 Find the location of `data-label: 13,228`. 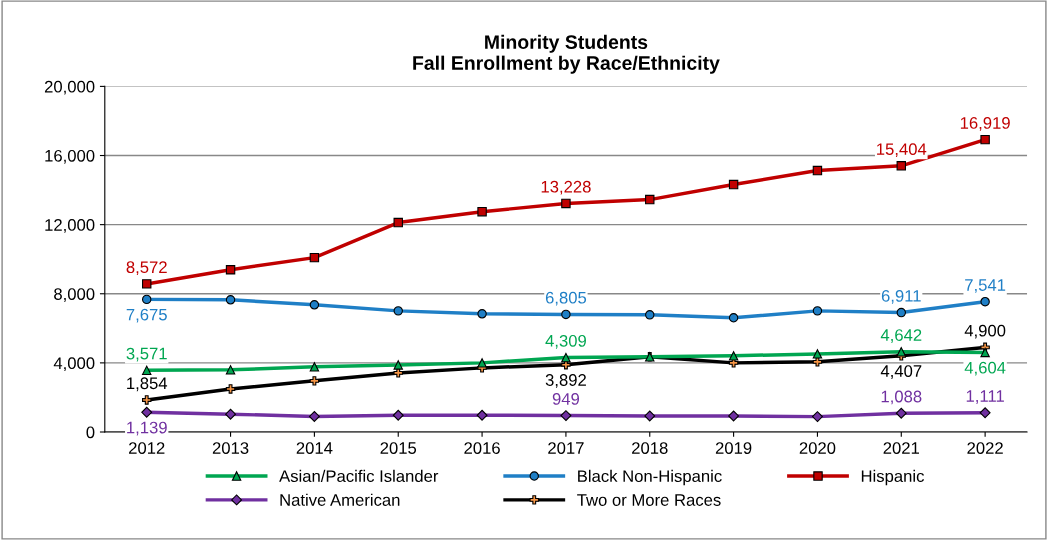

data-label: 13,228 is located at coordinates (566, 187).